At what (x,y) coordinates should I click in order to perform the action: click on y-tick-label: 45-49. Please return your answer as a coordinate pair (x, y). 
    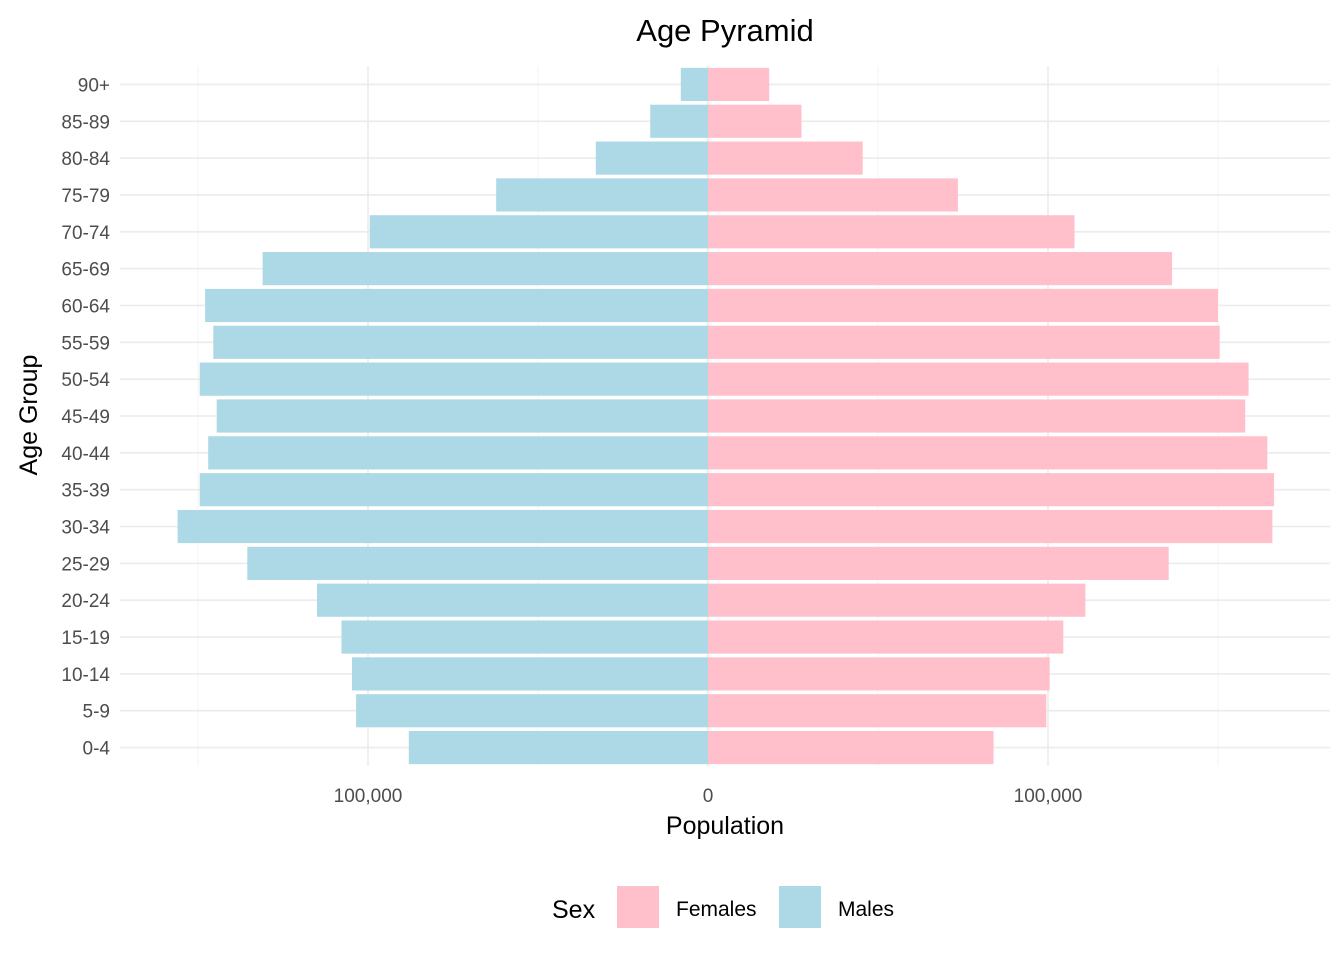
    Looking at the image, I should click on (85, 417).